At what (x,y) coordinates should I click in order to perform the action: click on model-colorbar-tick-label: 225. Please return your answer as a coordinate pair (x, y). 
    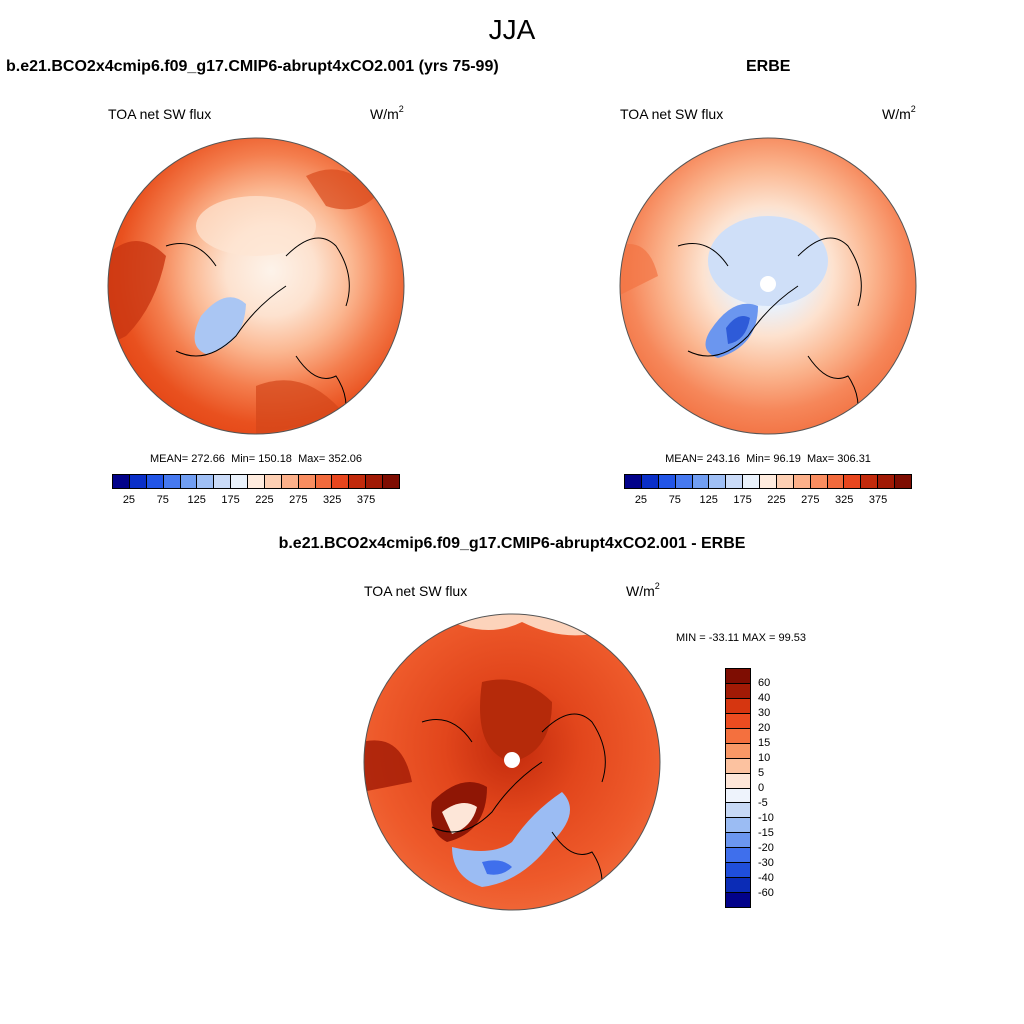
    Looking at the image, I should click on (264, 500).